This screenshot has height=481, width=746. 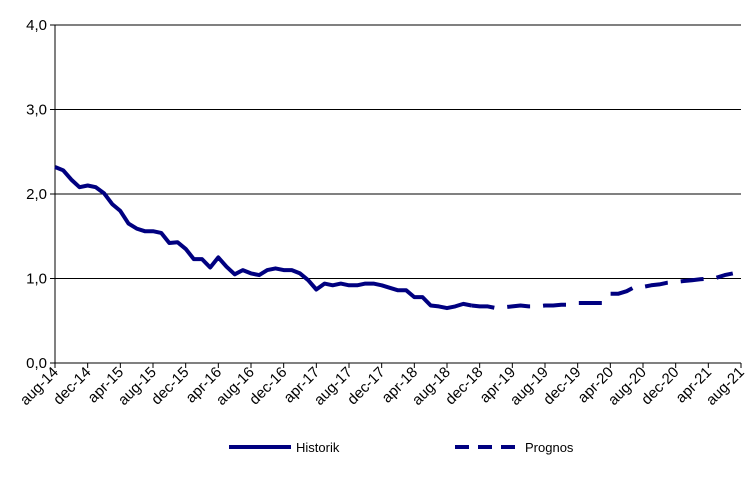 What do you see at coordinates (268, 386) in the screenshot?
I see `x-tick-label: dec-16` at bounding box center [268, 386].